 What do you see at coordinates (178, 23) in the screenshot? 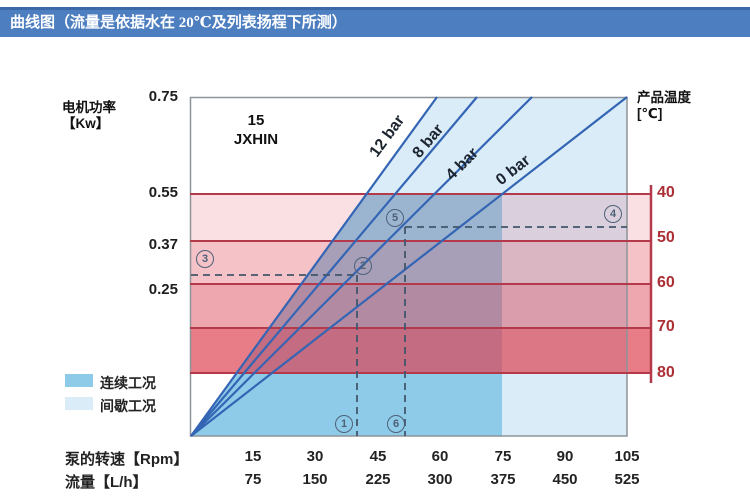
I see `page-title: 曲线图（流量是依据水在 20℃及列表扬程下所测）` at bounding box center [178, 23].